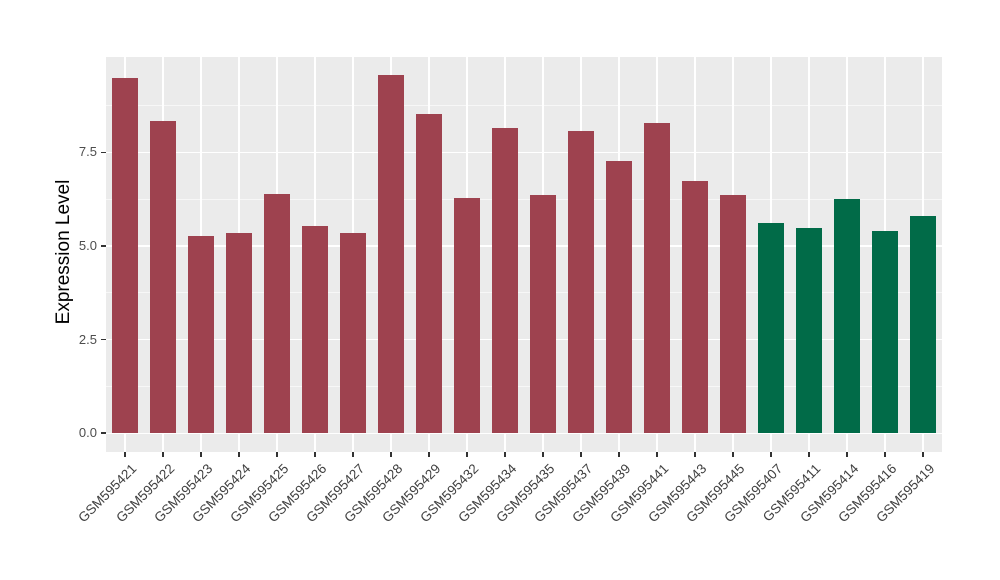 Image resolution: width=1000 pixels, height=580 pixels. Describe the element at coordinates (87, 433) in the screenshot. I see `y-tick-label: 0.0` at that location.